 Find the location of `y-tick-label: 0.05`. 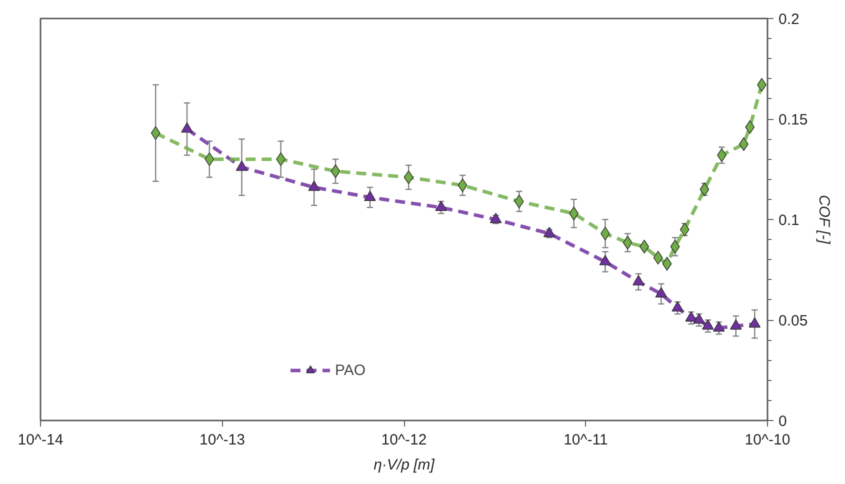

y-tick-label: 0.05 is located at coordinates (793, 321).